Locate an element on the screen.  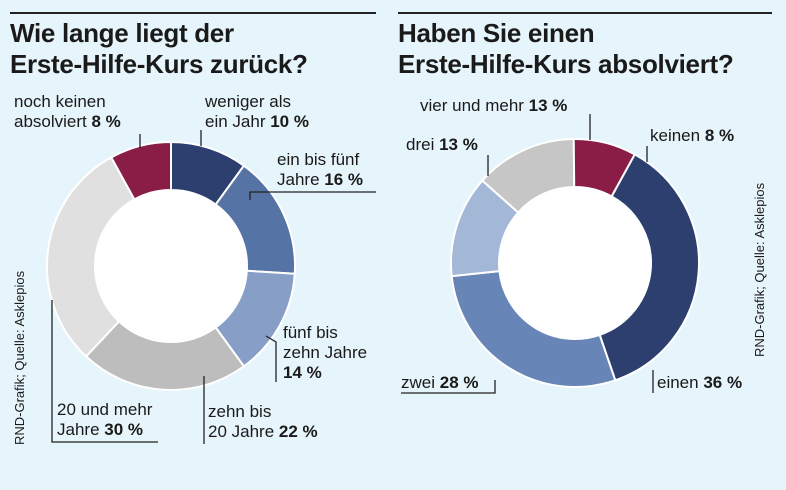
chart2-label-drei: drei 13 % is located at coordinates (442, 144).